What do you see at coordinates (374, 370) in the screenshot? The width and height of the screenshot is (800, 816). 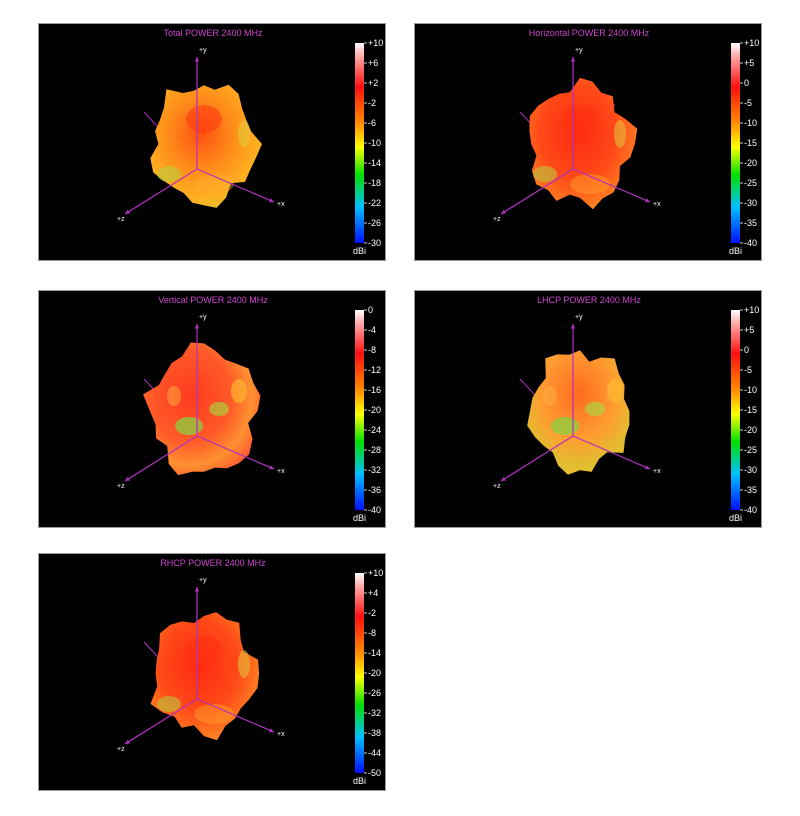 I see `colorbar-tick-label: -12` at bounding box center [374, 370].